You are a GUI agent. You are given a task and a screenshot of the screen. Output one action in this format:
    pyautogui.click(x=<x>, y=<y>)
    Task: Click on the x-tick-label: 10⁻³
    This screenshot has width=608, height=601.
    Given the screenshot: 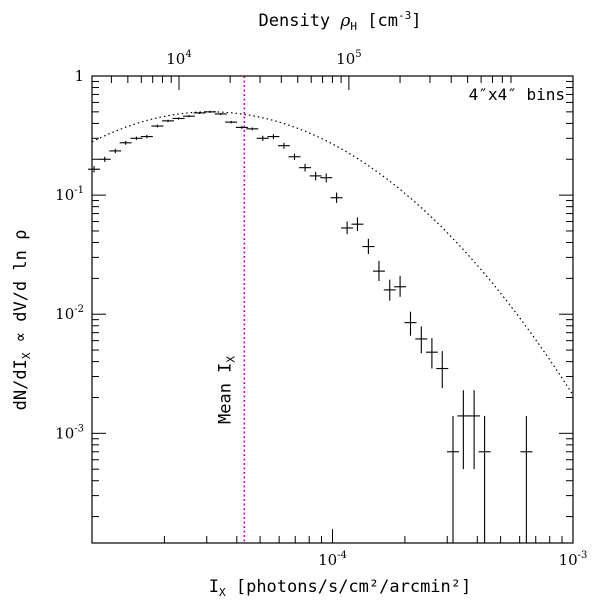 What is the action you would take?
    pyautogui.click(x=573, y=559)
    